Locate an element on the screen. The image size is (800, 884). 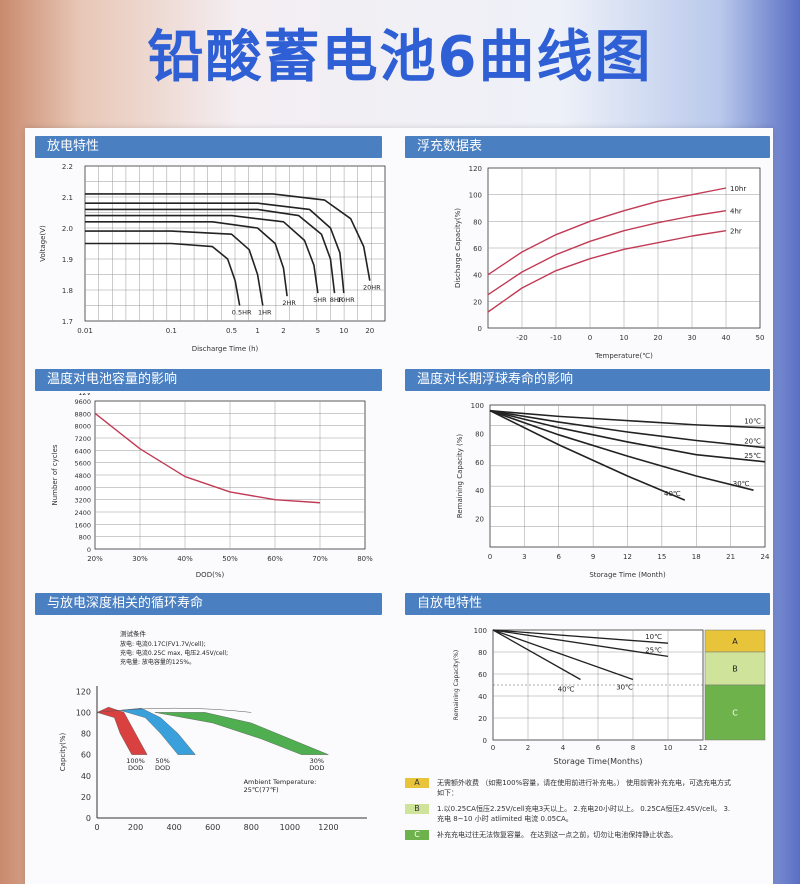
c2-x-tick: 50 is located at coordinates (760, 338).